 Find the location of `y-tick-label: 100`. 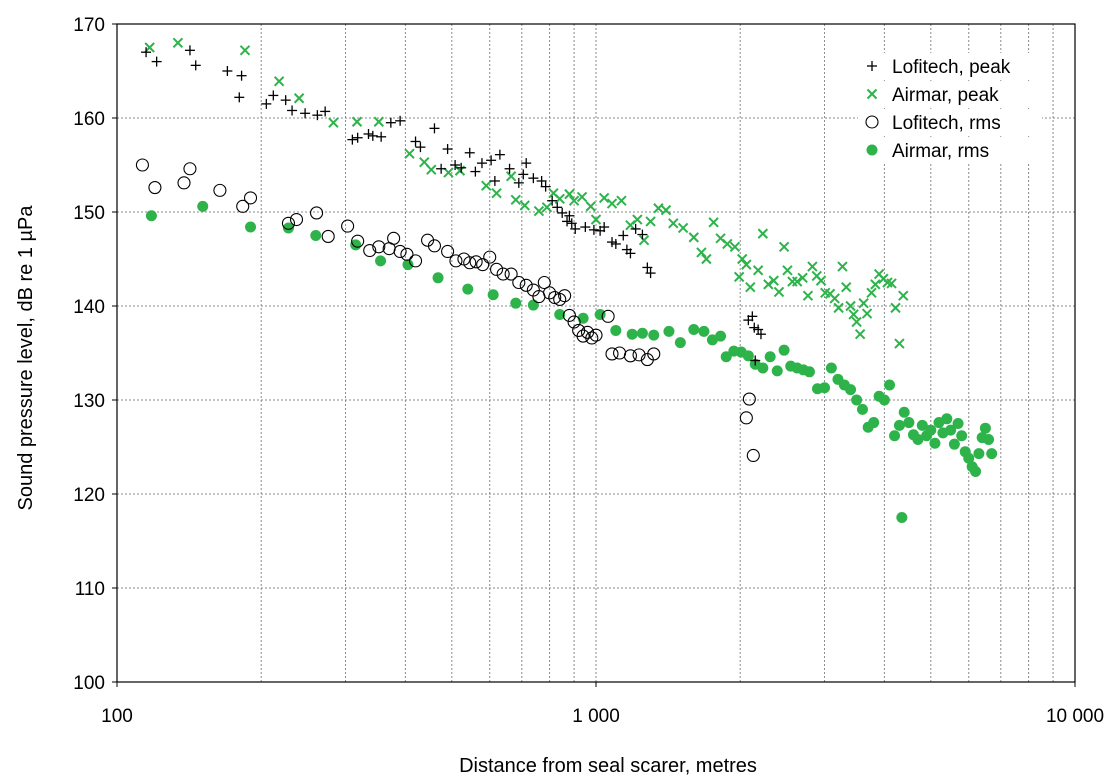

y-tick-label: 100 is located at coordinates (89, 683).